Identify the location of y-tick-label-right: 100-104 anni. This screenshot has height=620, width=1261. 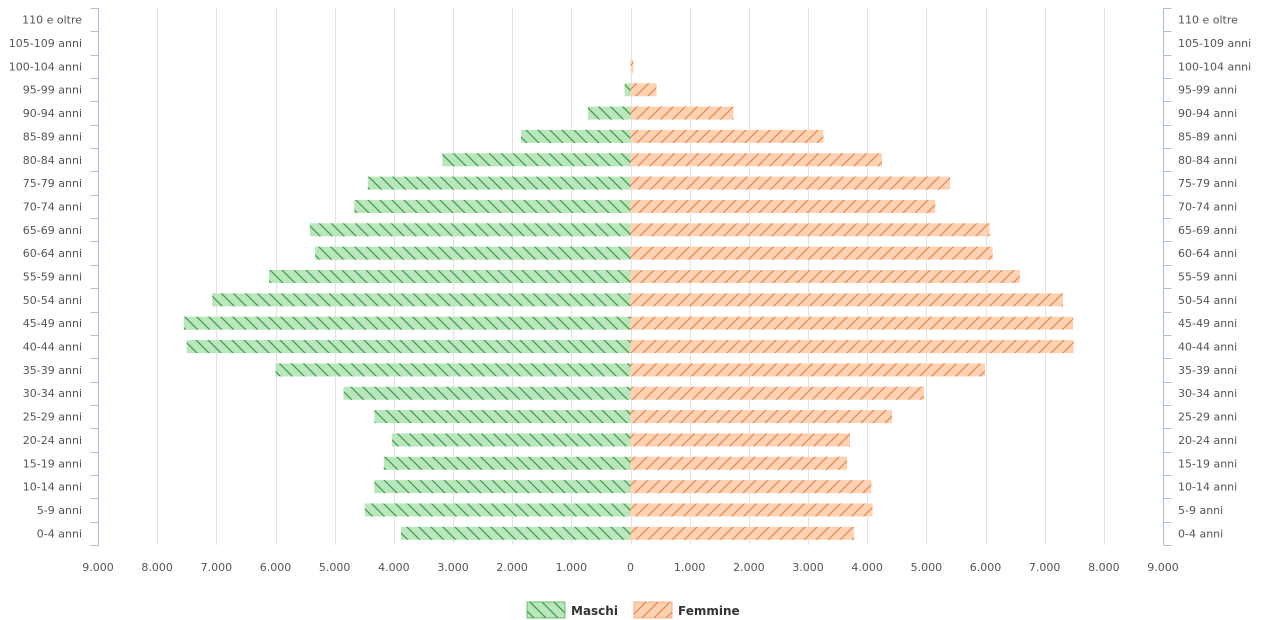
(1214, 66).